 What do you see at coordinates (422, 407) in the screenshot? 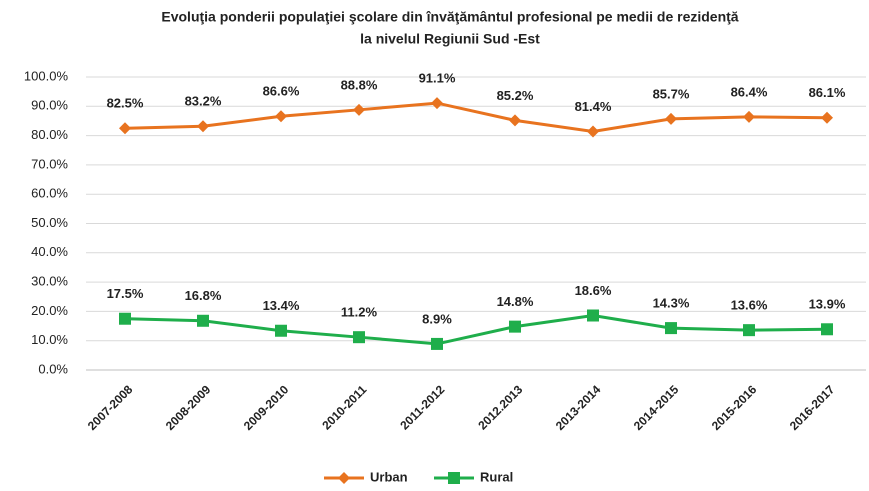
I see `x-tick-label: 2011-2012` at bounding box center [422, 407].